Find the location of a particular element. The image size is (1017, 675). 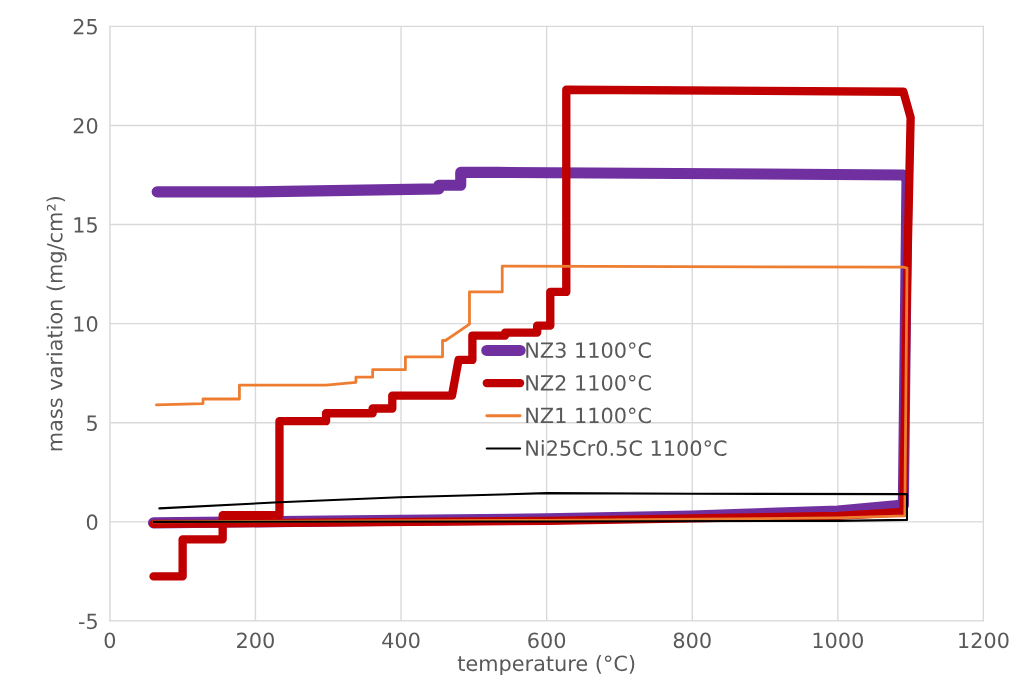

x-tick-label: 1200 is located at coordinates (984, 640).